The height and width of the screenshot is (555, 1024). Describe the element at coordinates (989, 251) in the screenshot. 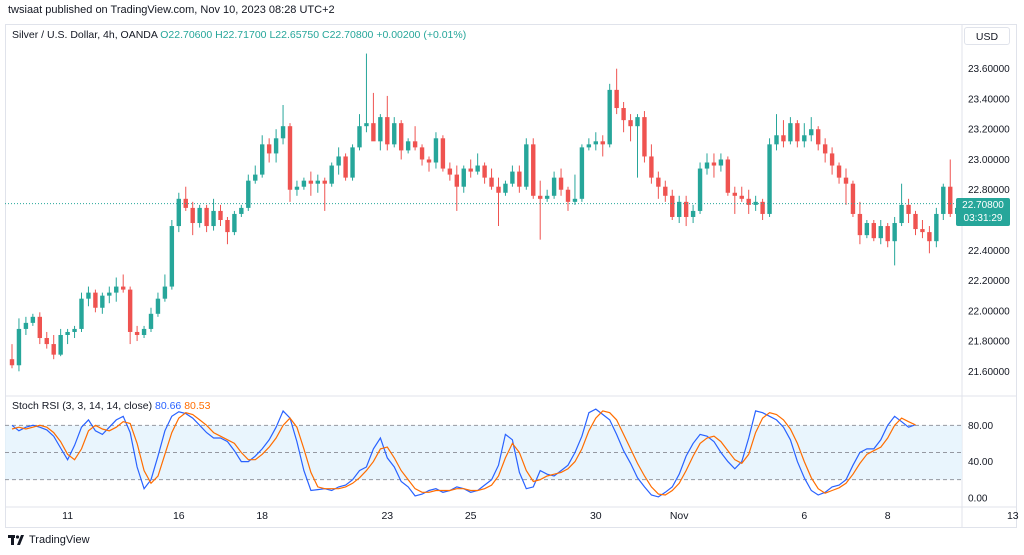

I see `price-tick-label: 22.40000` at that location.